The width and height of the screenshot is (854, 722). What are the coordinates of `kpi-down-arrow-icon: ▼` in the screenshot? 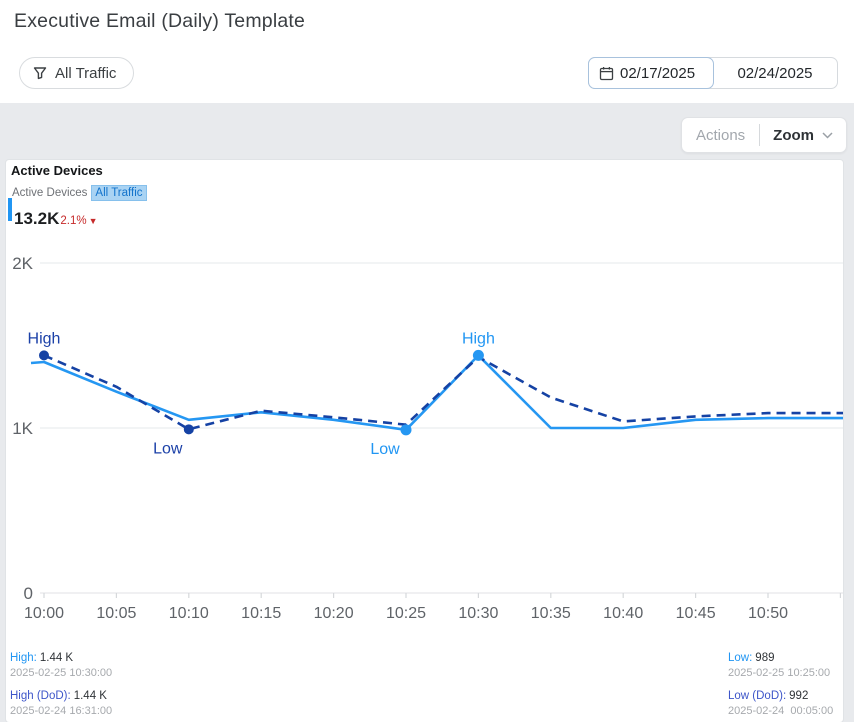 It's located at (93, 221).